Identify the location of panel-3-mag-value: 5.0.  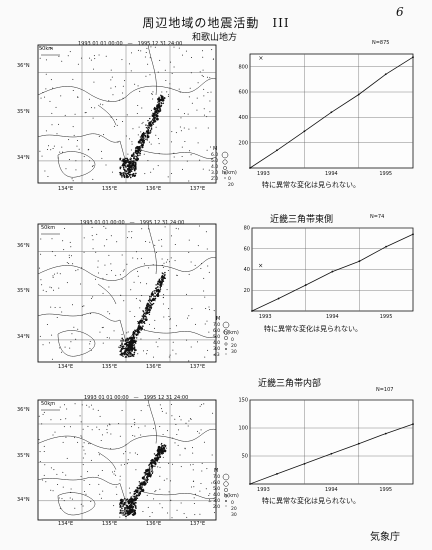
(217, 489).